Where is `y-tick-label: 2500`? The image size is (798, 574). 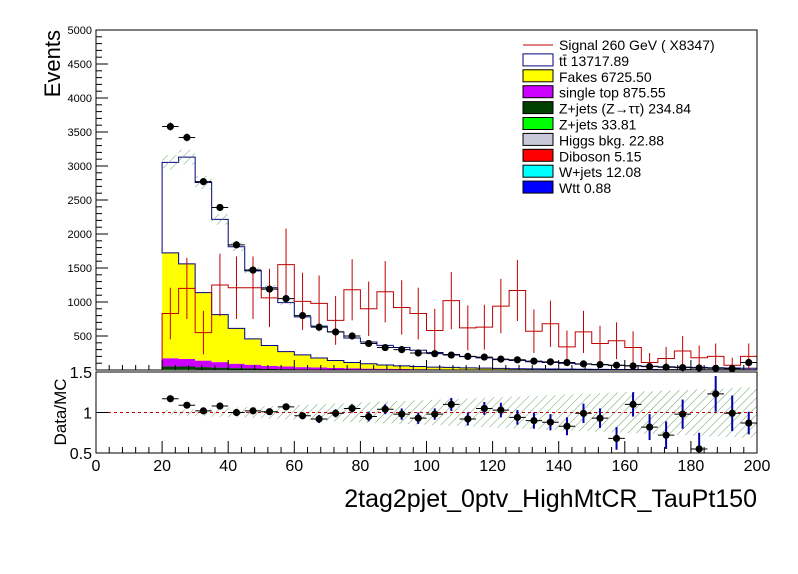 y-tick-label: 2500 is located at coordinates (80, 201).